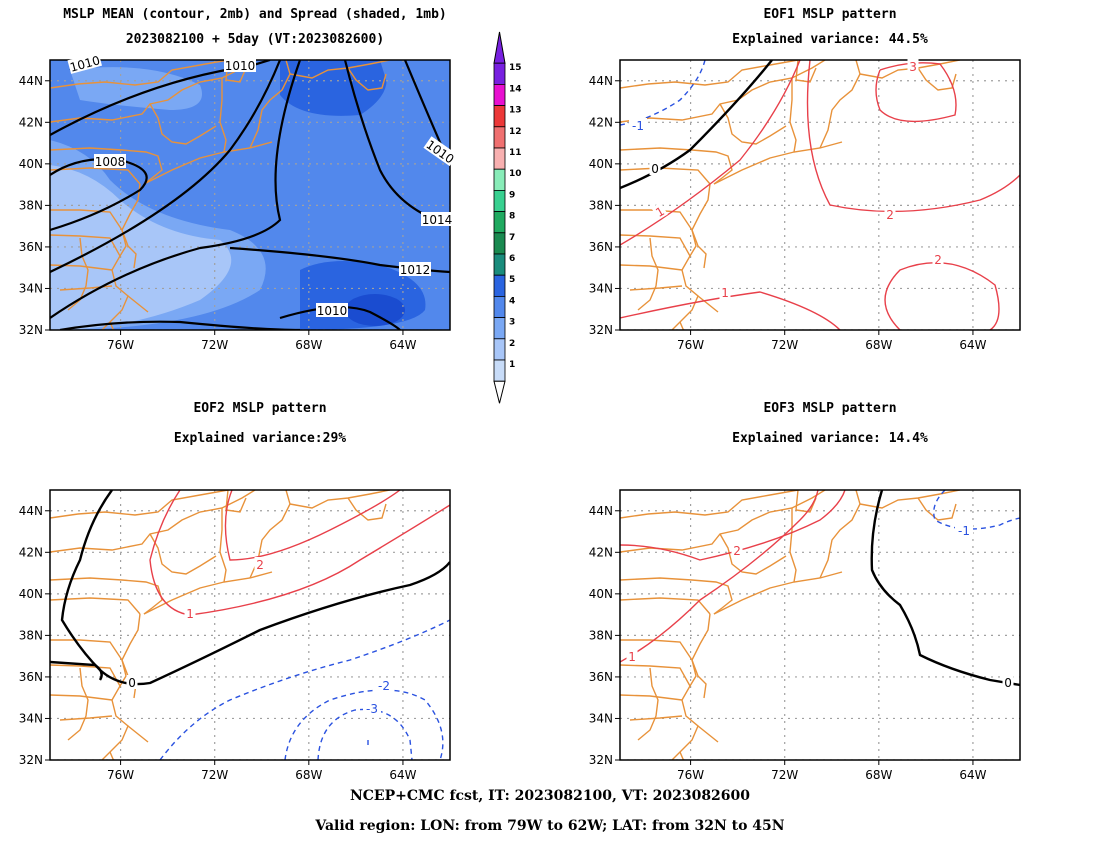  Describe the element at coordinates (512, 323) in the screenshot. I see `colorbar-label: 3` at that location.